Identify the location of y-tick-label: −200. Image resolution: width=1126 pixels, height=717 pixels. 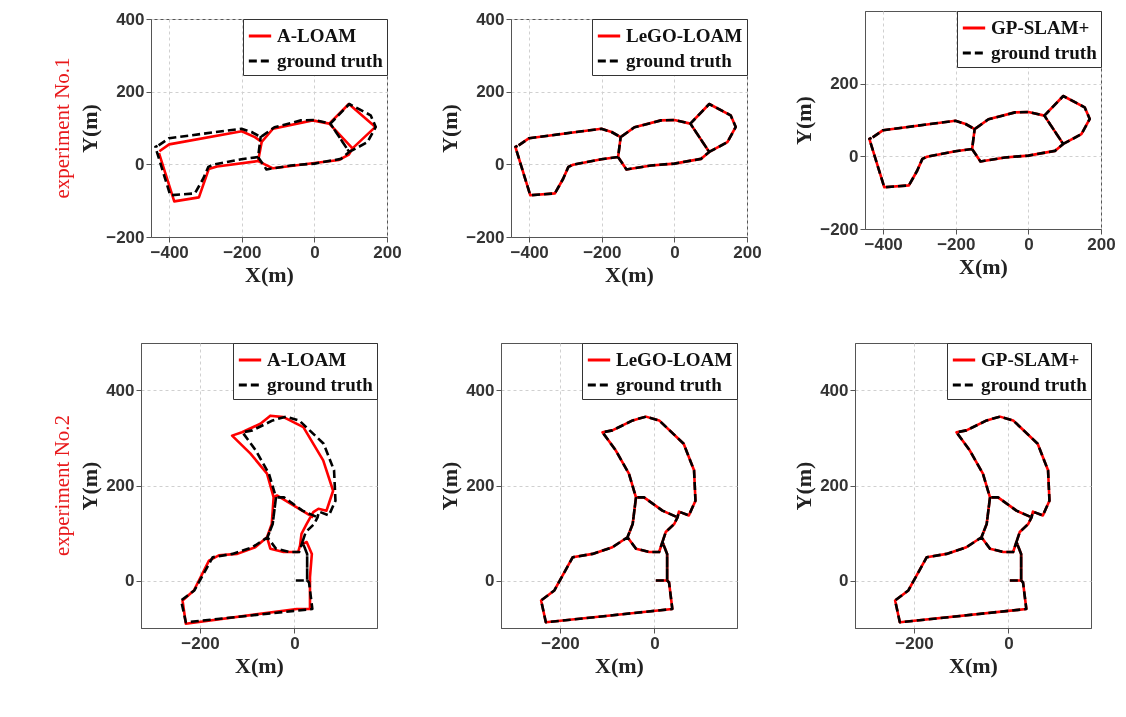
(839, 229).